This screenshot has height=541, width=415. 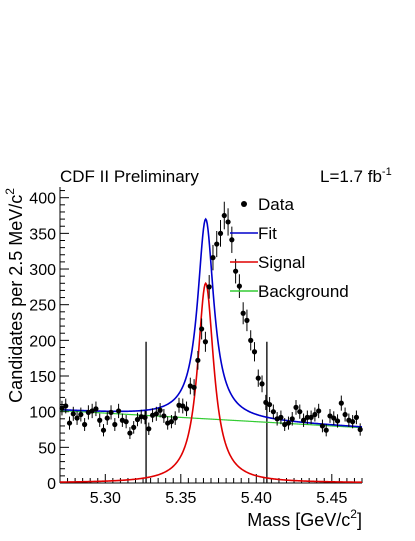 I want to click on legend-marker, so click(x=244, y=204).